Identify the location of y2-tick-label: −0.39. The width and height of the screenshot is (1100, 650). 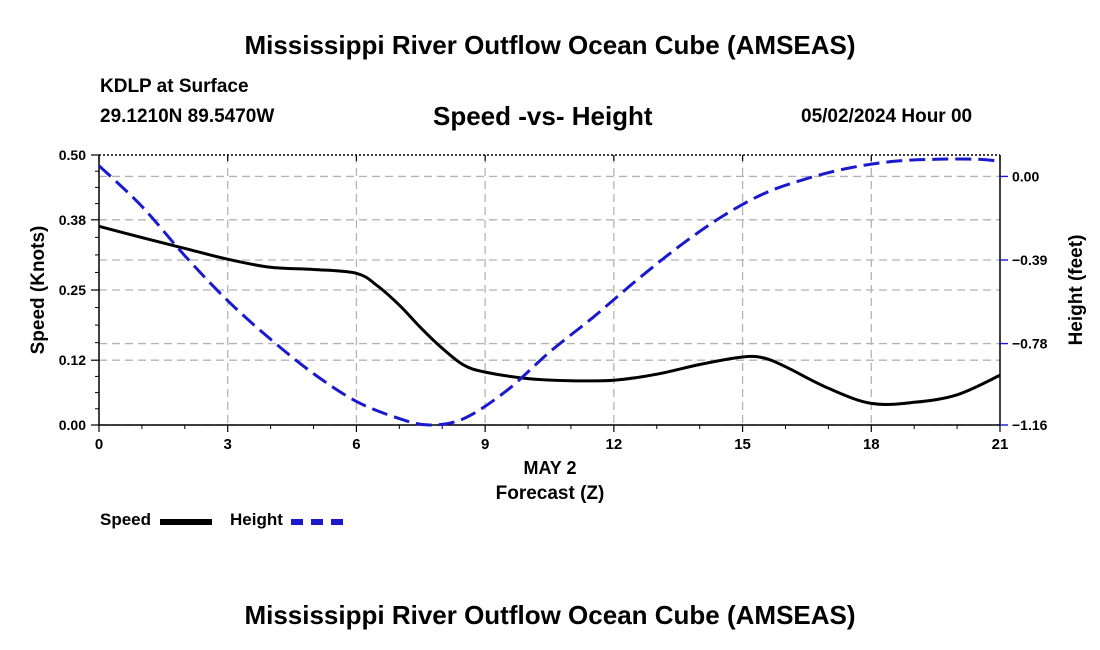
(1030, 260).